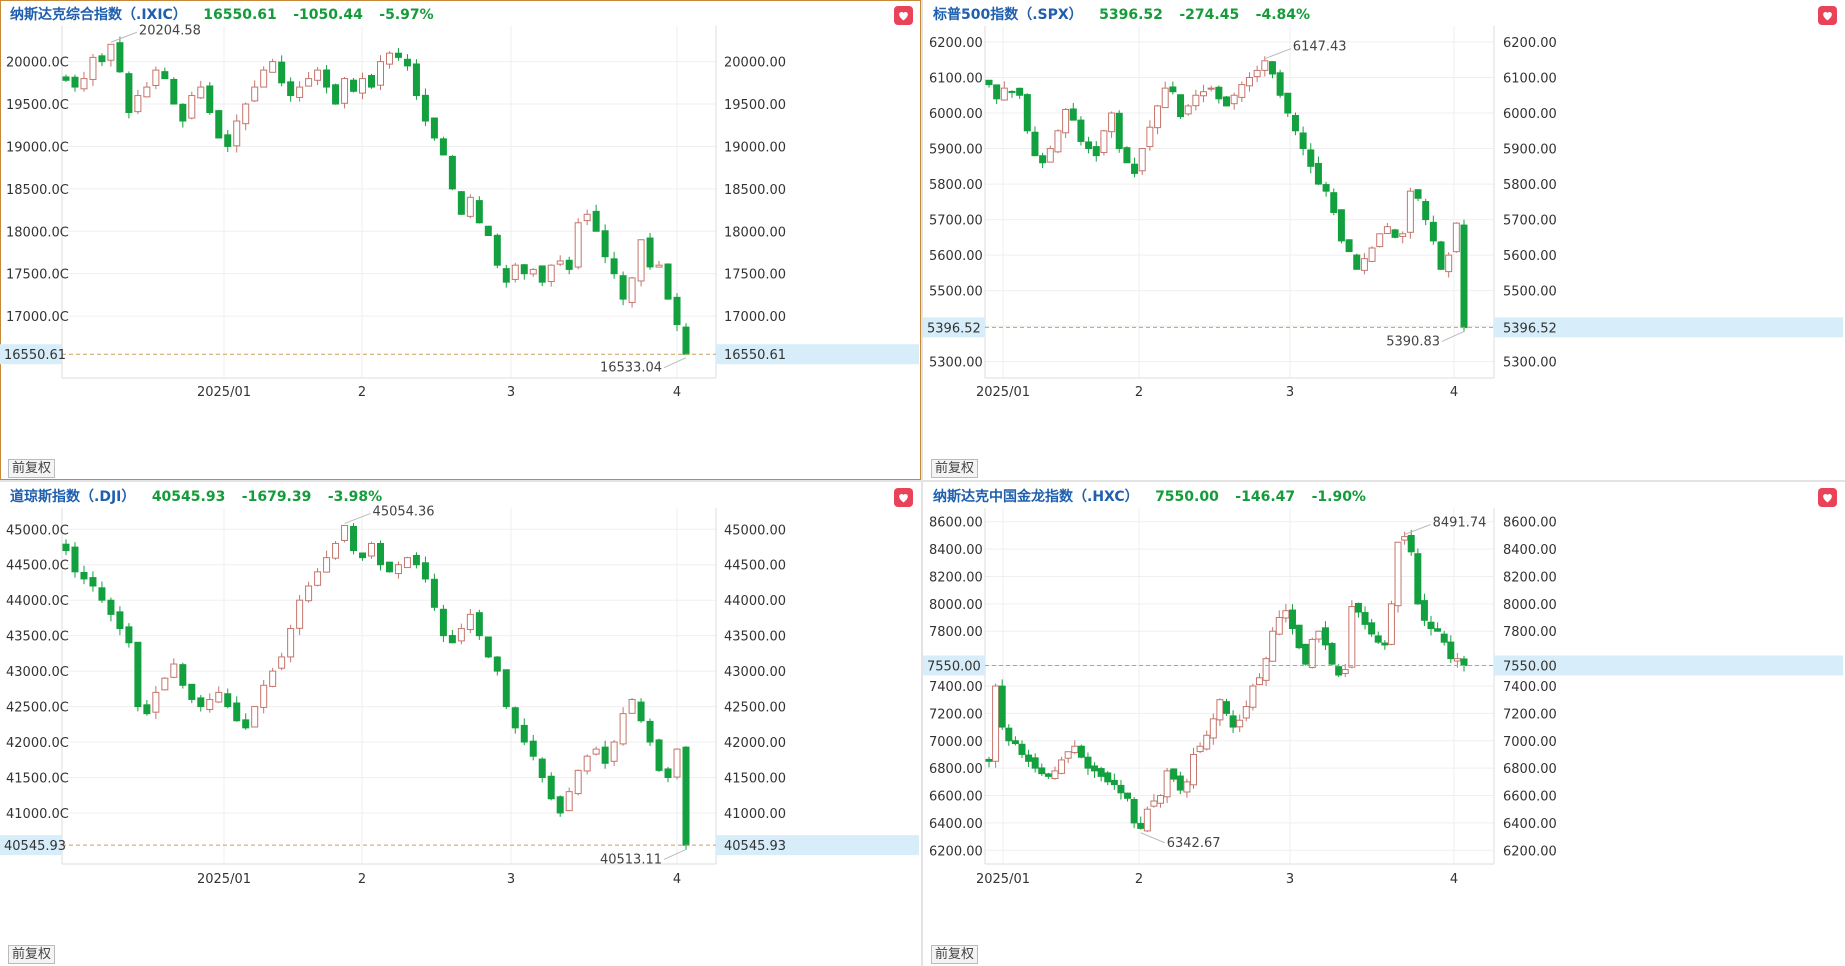 The width and height of the screenshot is (1845, 966). I want to click on last-price-label-left: 7550.00, so click(954, 666).